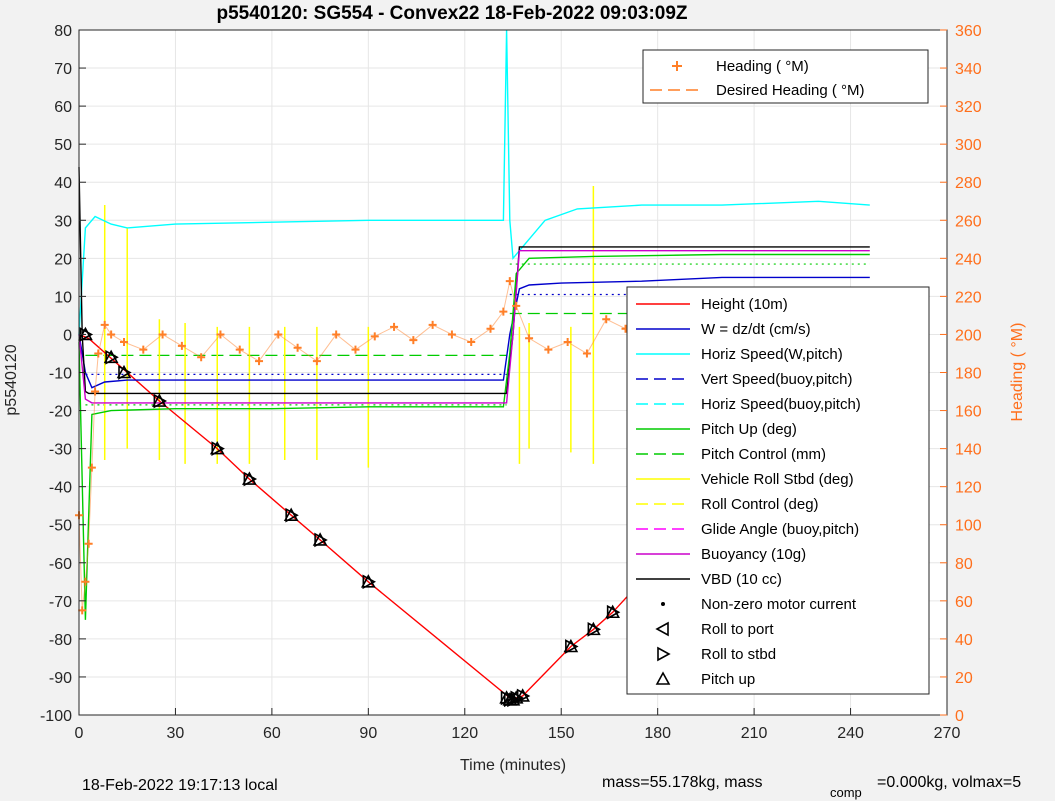 The height and width of the screenshot is (801, 1055). What do you see at coordinates (272, 733) in the screenshot?
I see `x-tick-label: 60` at bounding box center [272, 733].